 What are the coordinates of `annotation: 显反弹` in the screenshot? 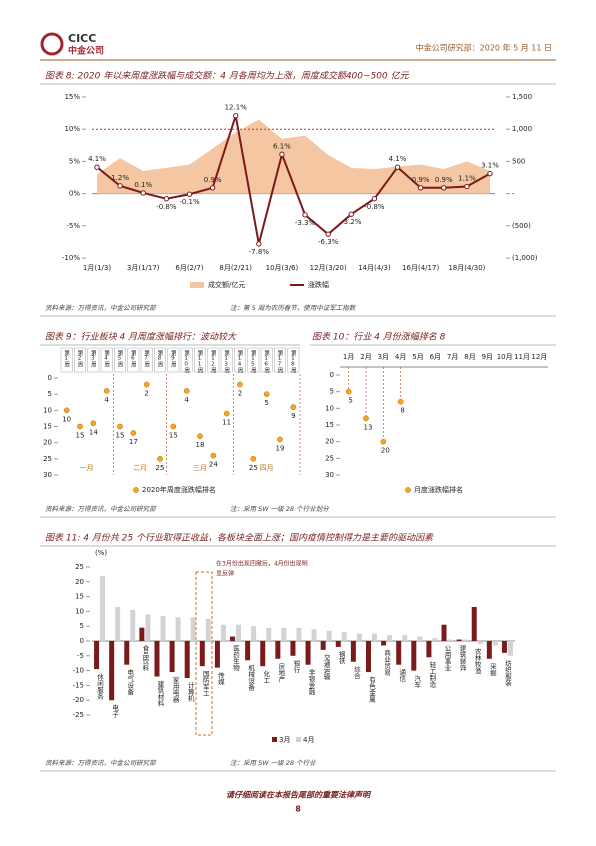 It's located at (225, 574).